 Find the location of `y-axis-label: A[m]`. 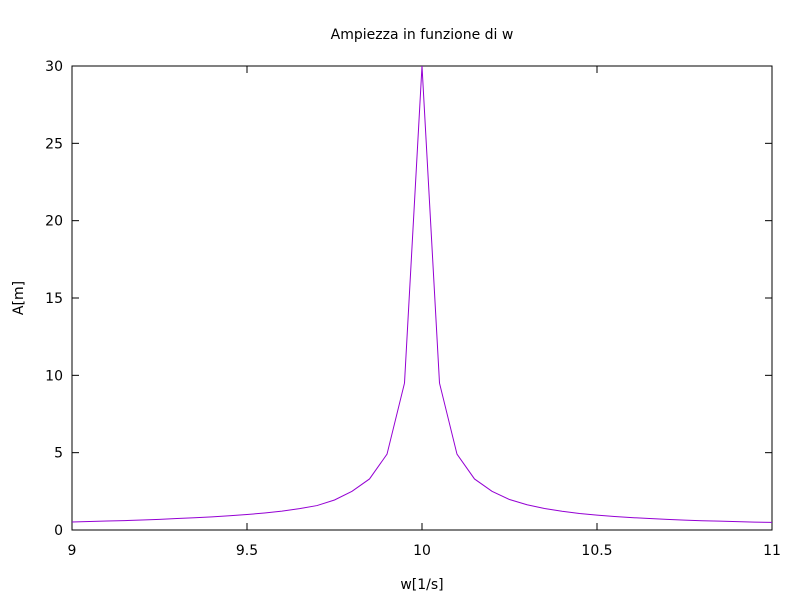

y-axis-label: A[m] is located at coordinates (19, 298).